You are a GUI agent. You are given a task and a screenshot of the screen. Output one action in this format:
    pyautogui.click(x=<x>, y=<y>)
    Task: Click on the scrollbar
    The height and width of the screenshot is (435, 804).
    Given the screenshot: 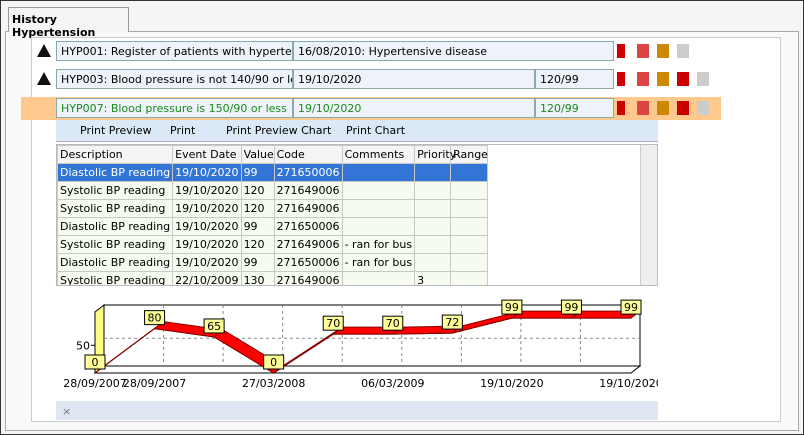 What is the action you would take?
    pyautogui.click(x=648, y=215)
    